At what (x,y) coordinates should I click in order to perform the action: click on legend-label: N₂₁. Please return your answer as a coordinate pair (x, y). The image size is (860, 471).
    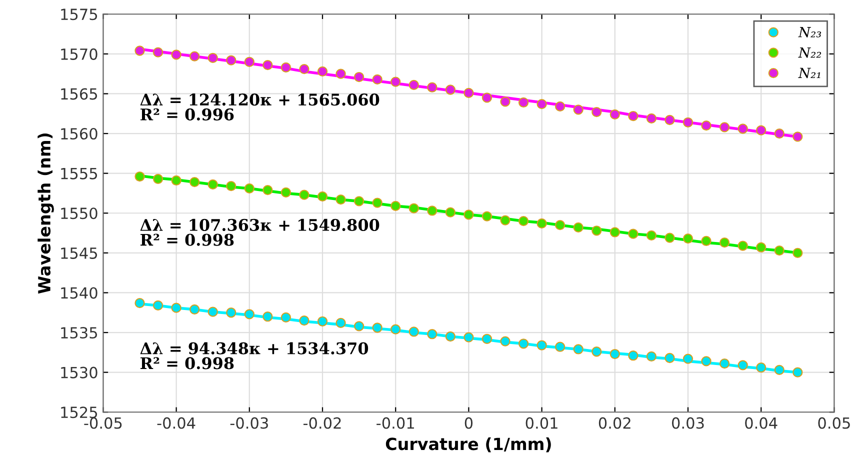
    Looking at the image, I should click on (809, 73).